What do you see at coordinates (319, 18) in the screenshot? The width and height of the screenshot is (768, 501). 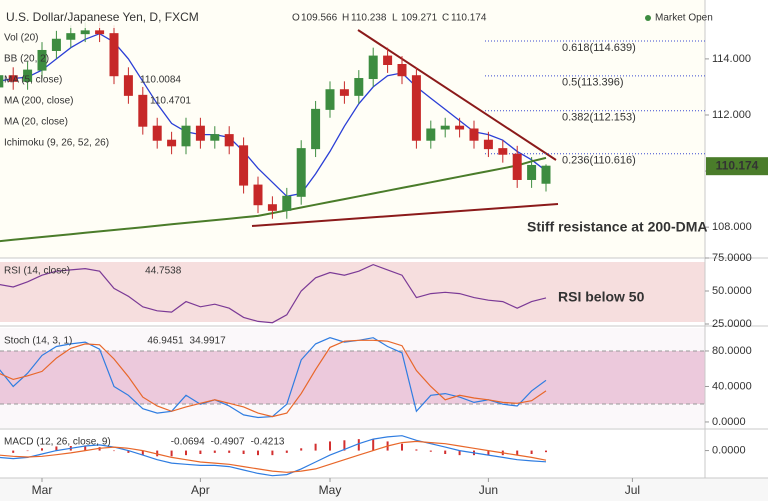 I see `ohlc-value: 109.566` at bounding box center [319, 18].